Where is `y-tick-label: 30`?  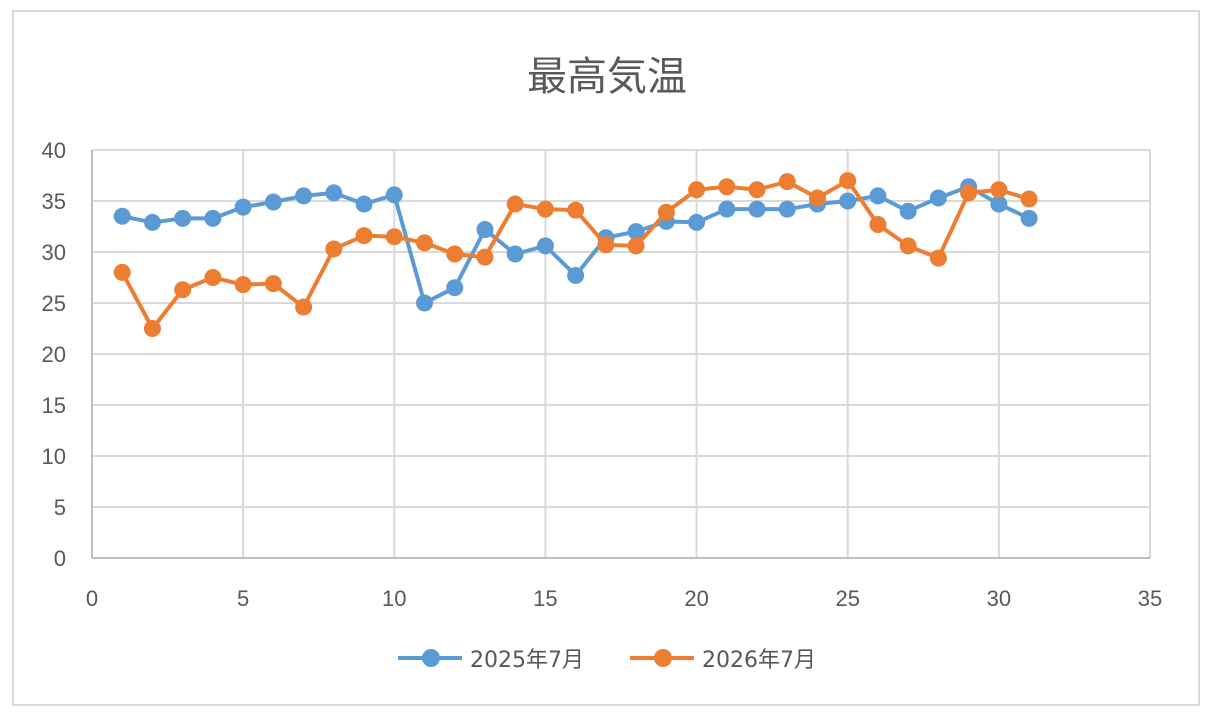 y-tick-label: 30 is located at coordinates (54, 252).